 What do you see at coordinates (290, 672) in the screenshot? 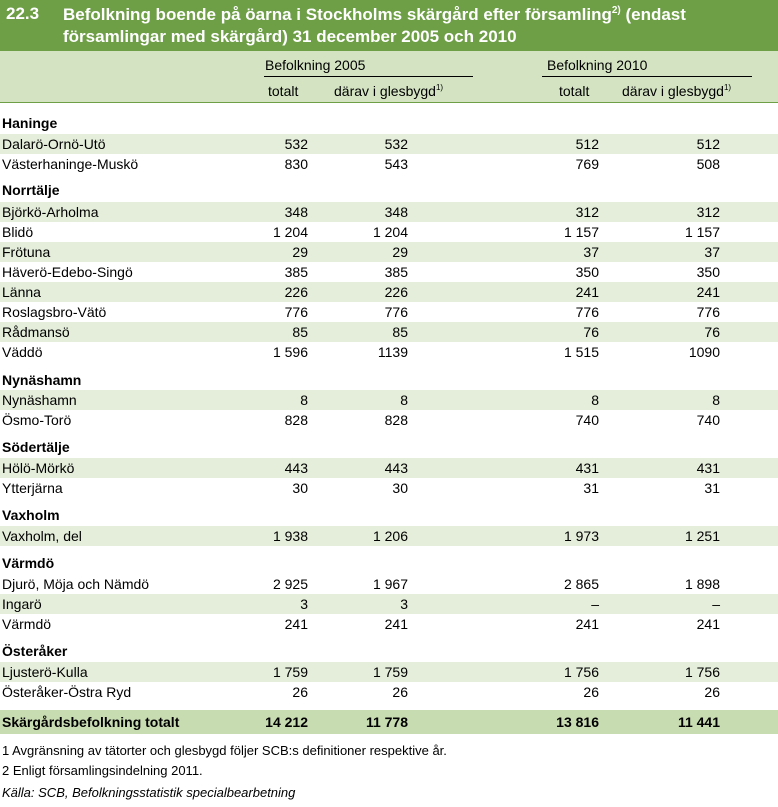
I see `cell-total-2005: 1 759` at bounding box center [290, 672].